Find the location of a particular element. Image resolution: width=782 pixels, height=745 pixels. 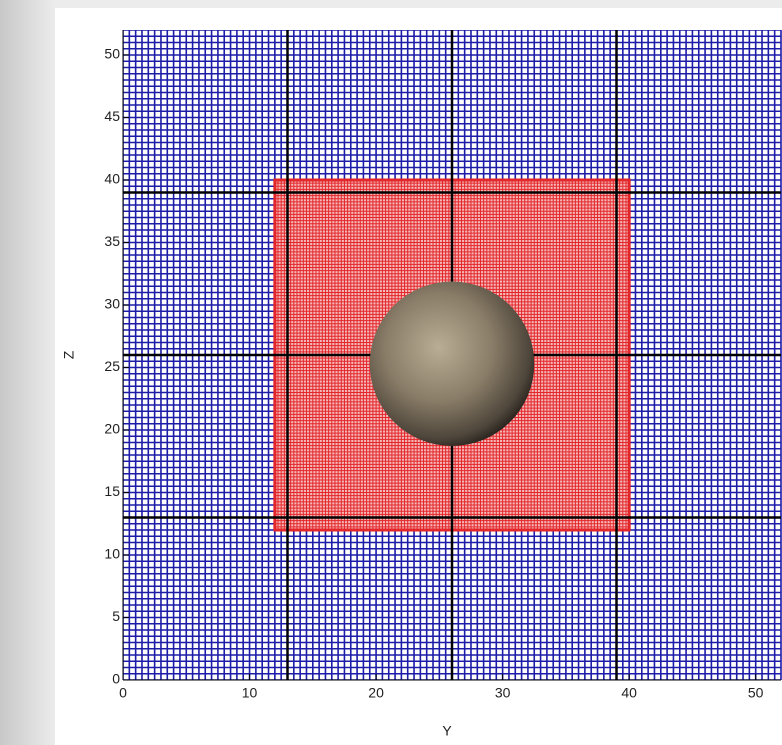

y-tick-label: 40 is located at coordinates (112, 179).